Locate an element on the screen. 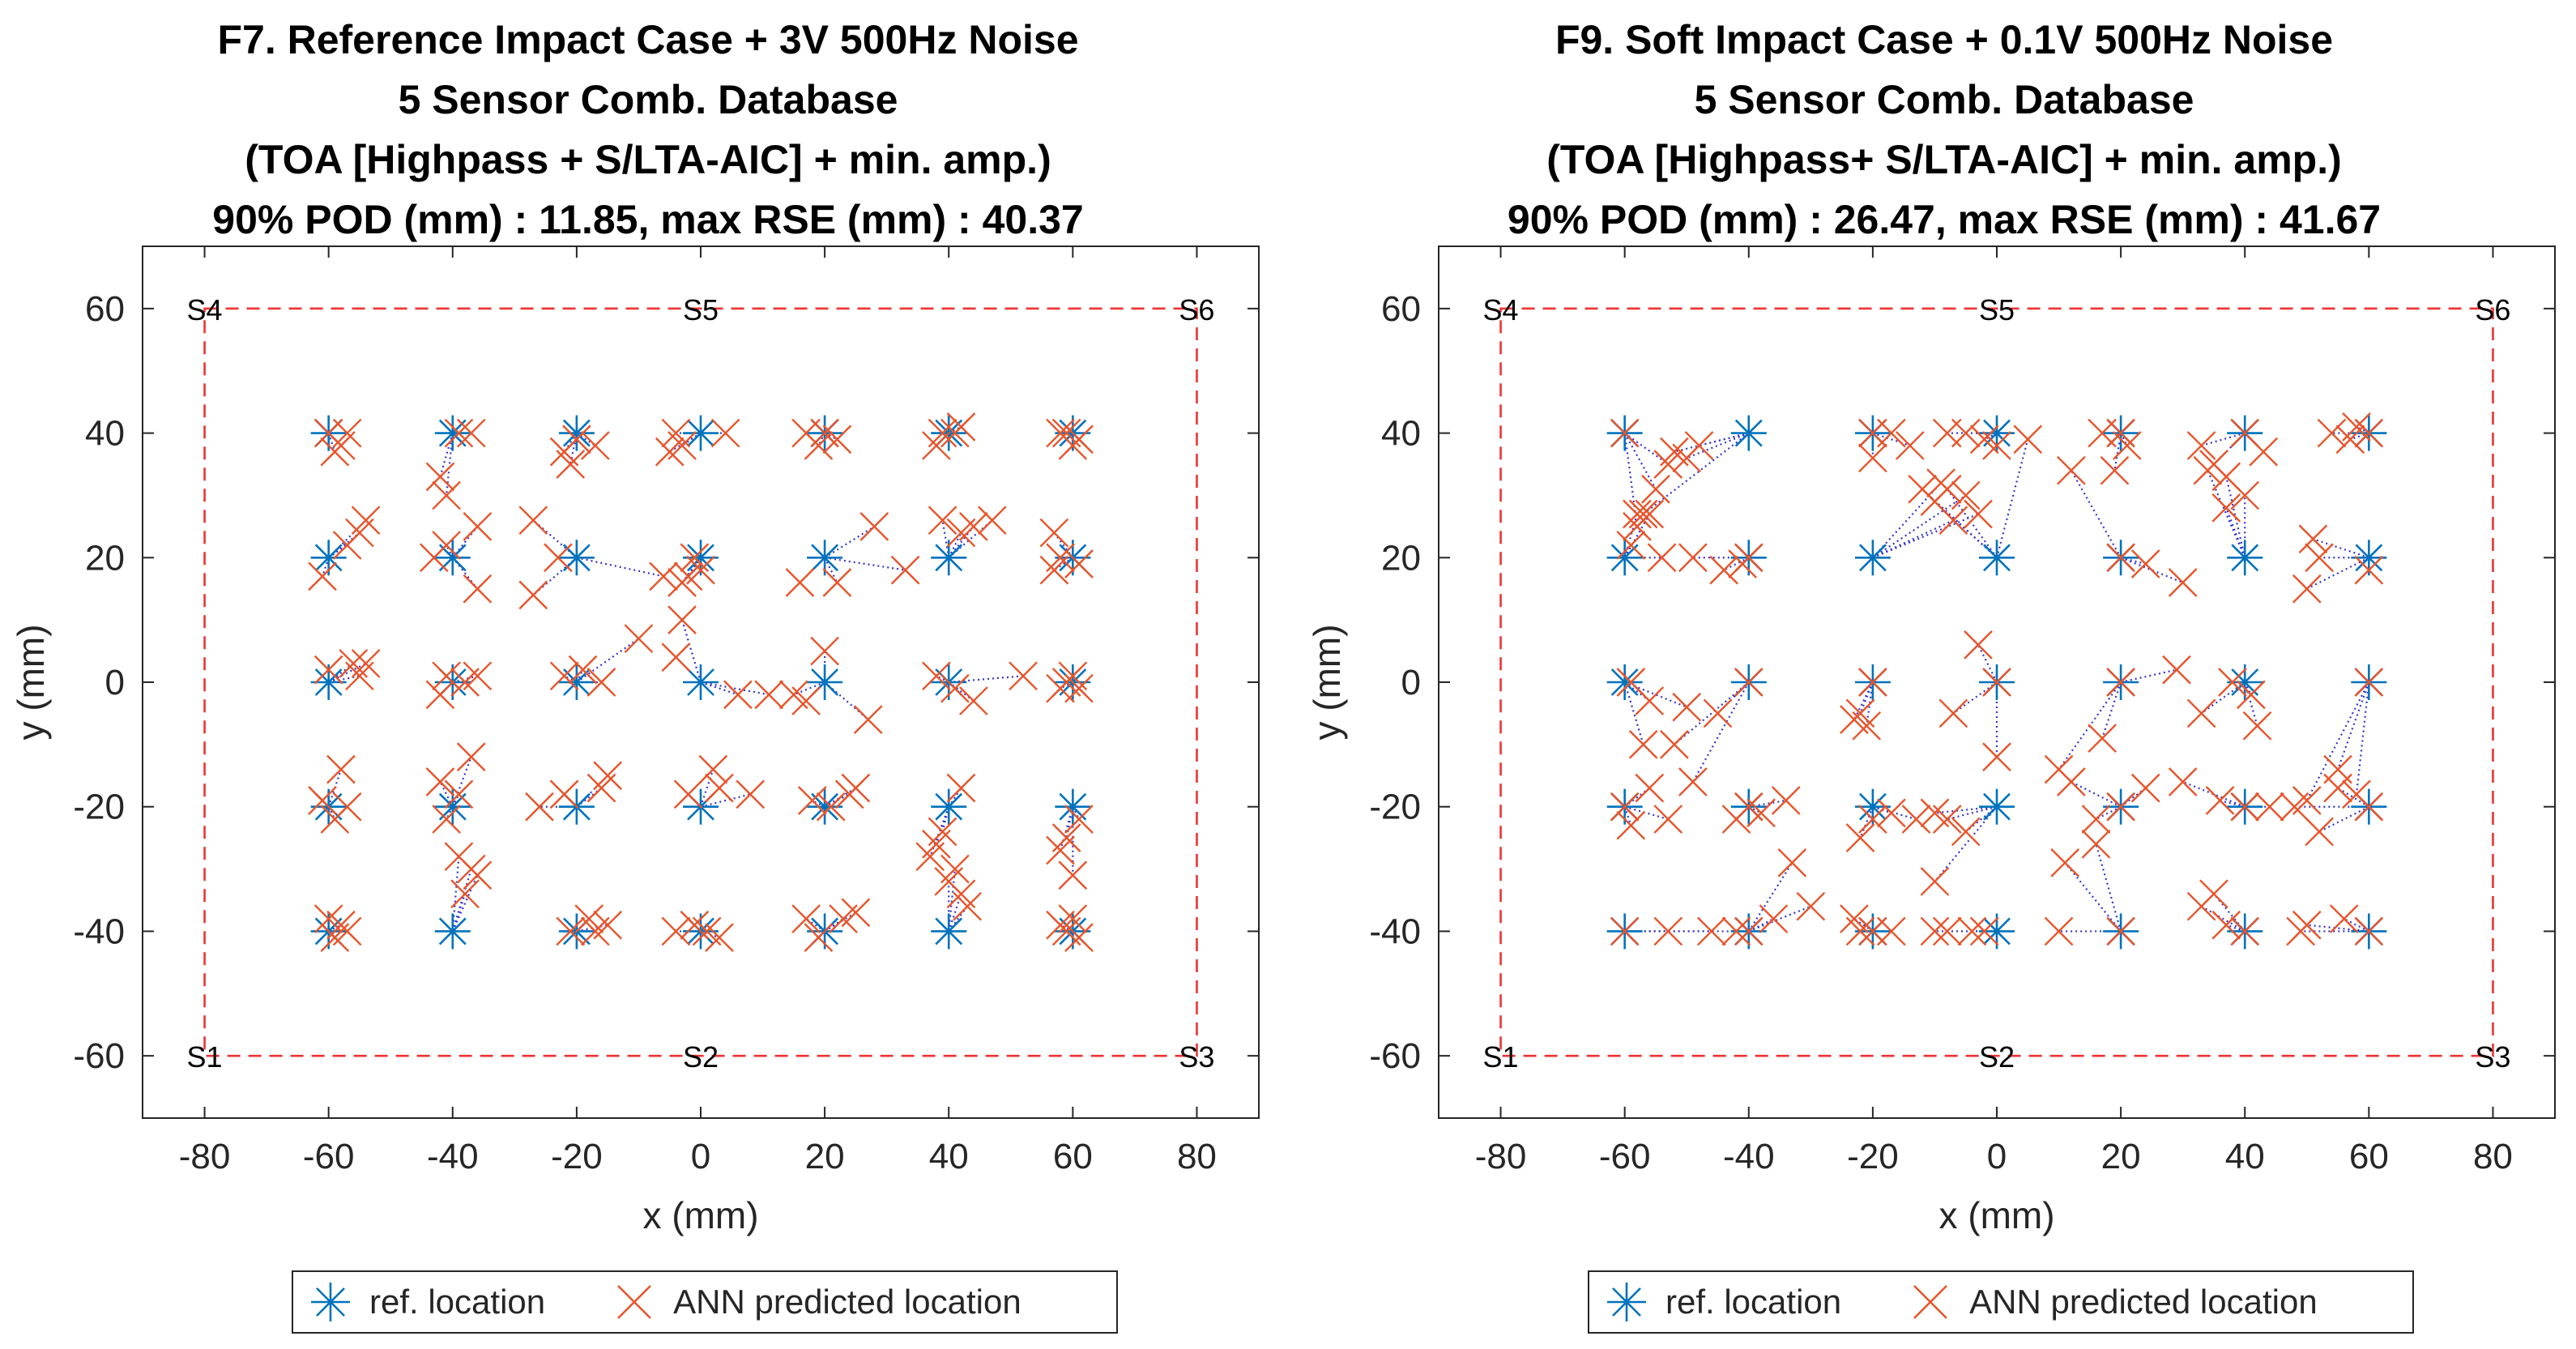 The image size is (2576, 1349). sensor-label: S2 is located at coordinates (1997, 1057).